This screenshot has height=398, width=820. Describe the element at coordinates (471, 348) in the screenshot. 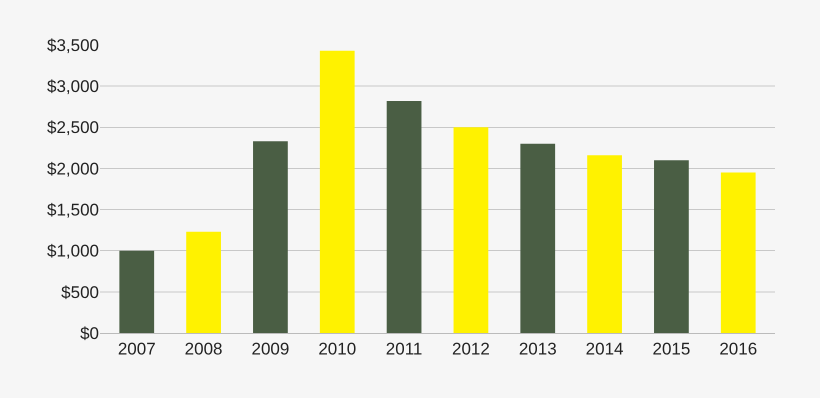

I see `x-tick-label: 2012` at that location.